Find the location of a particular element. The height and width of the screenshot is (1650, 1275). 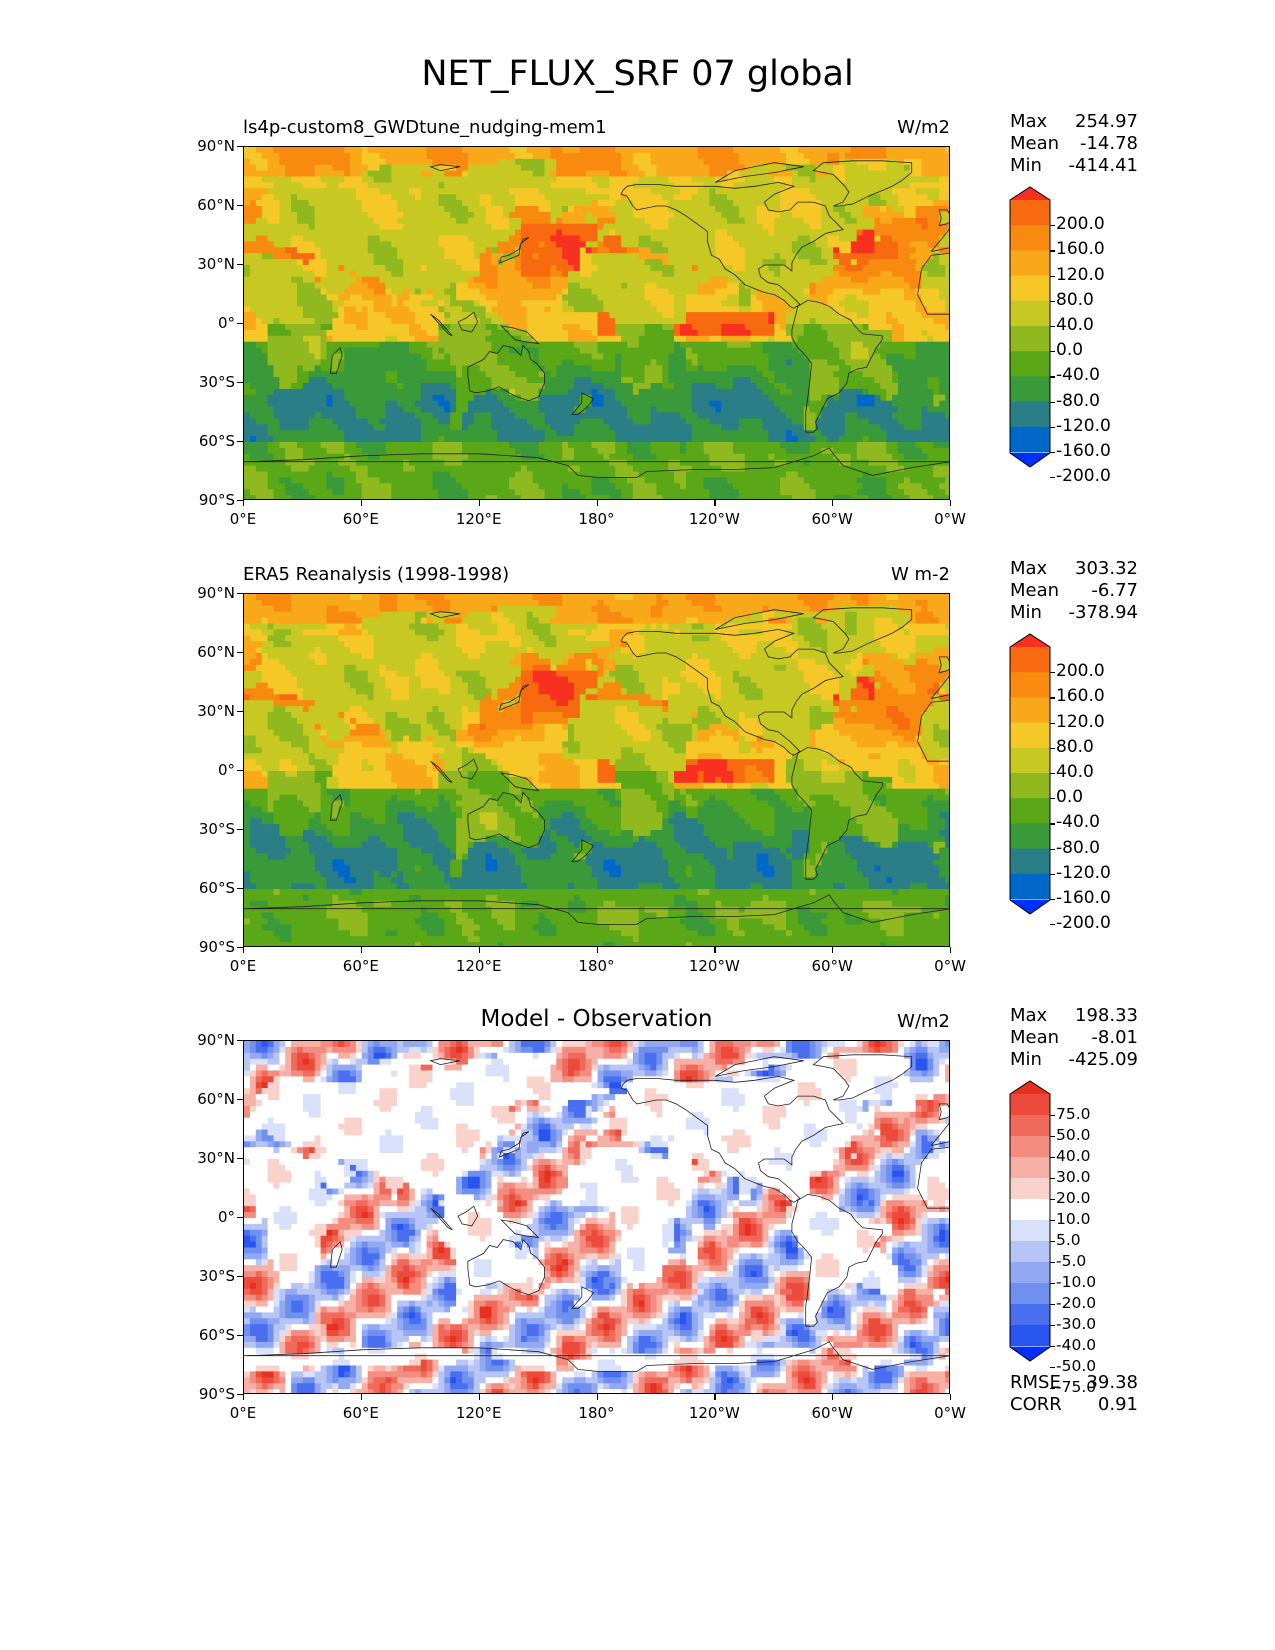

ytick-label: 90°S is located at coordinates (205, 500).